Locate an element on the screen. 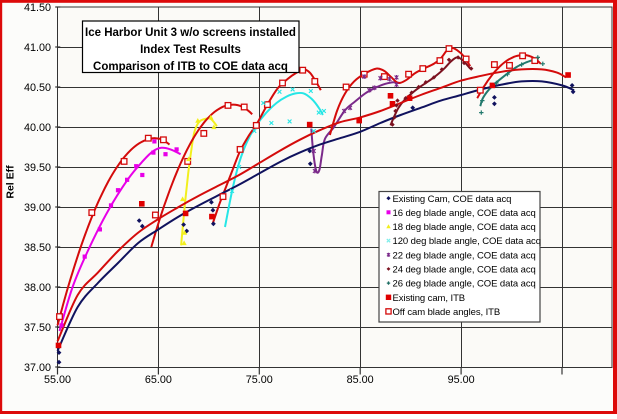  svg-text: Existing Cam, COE data acq is located at coordinates (452, 199).